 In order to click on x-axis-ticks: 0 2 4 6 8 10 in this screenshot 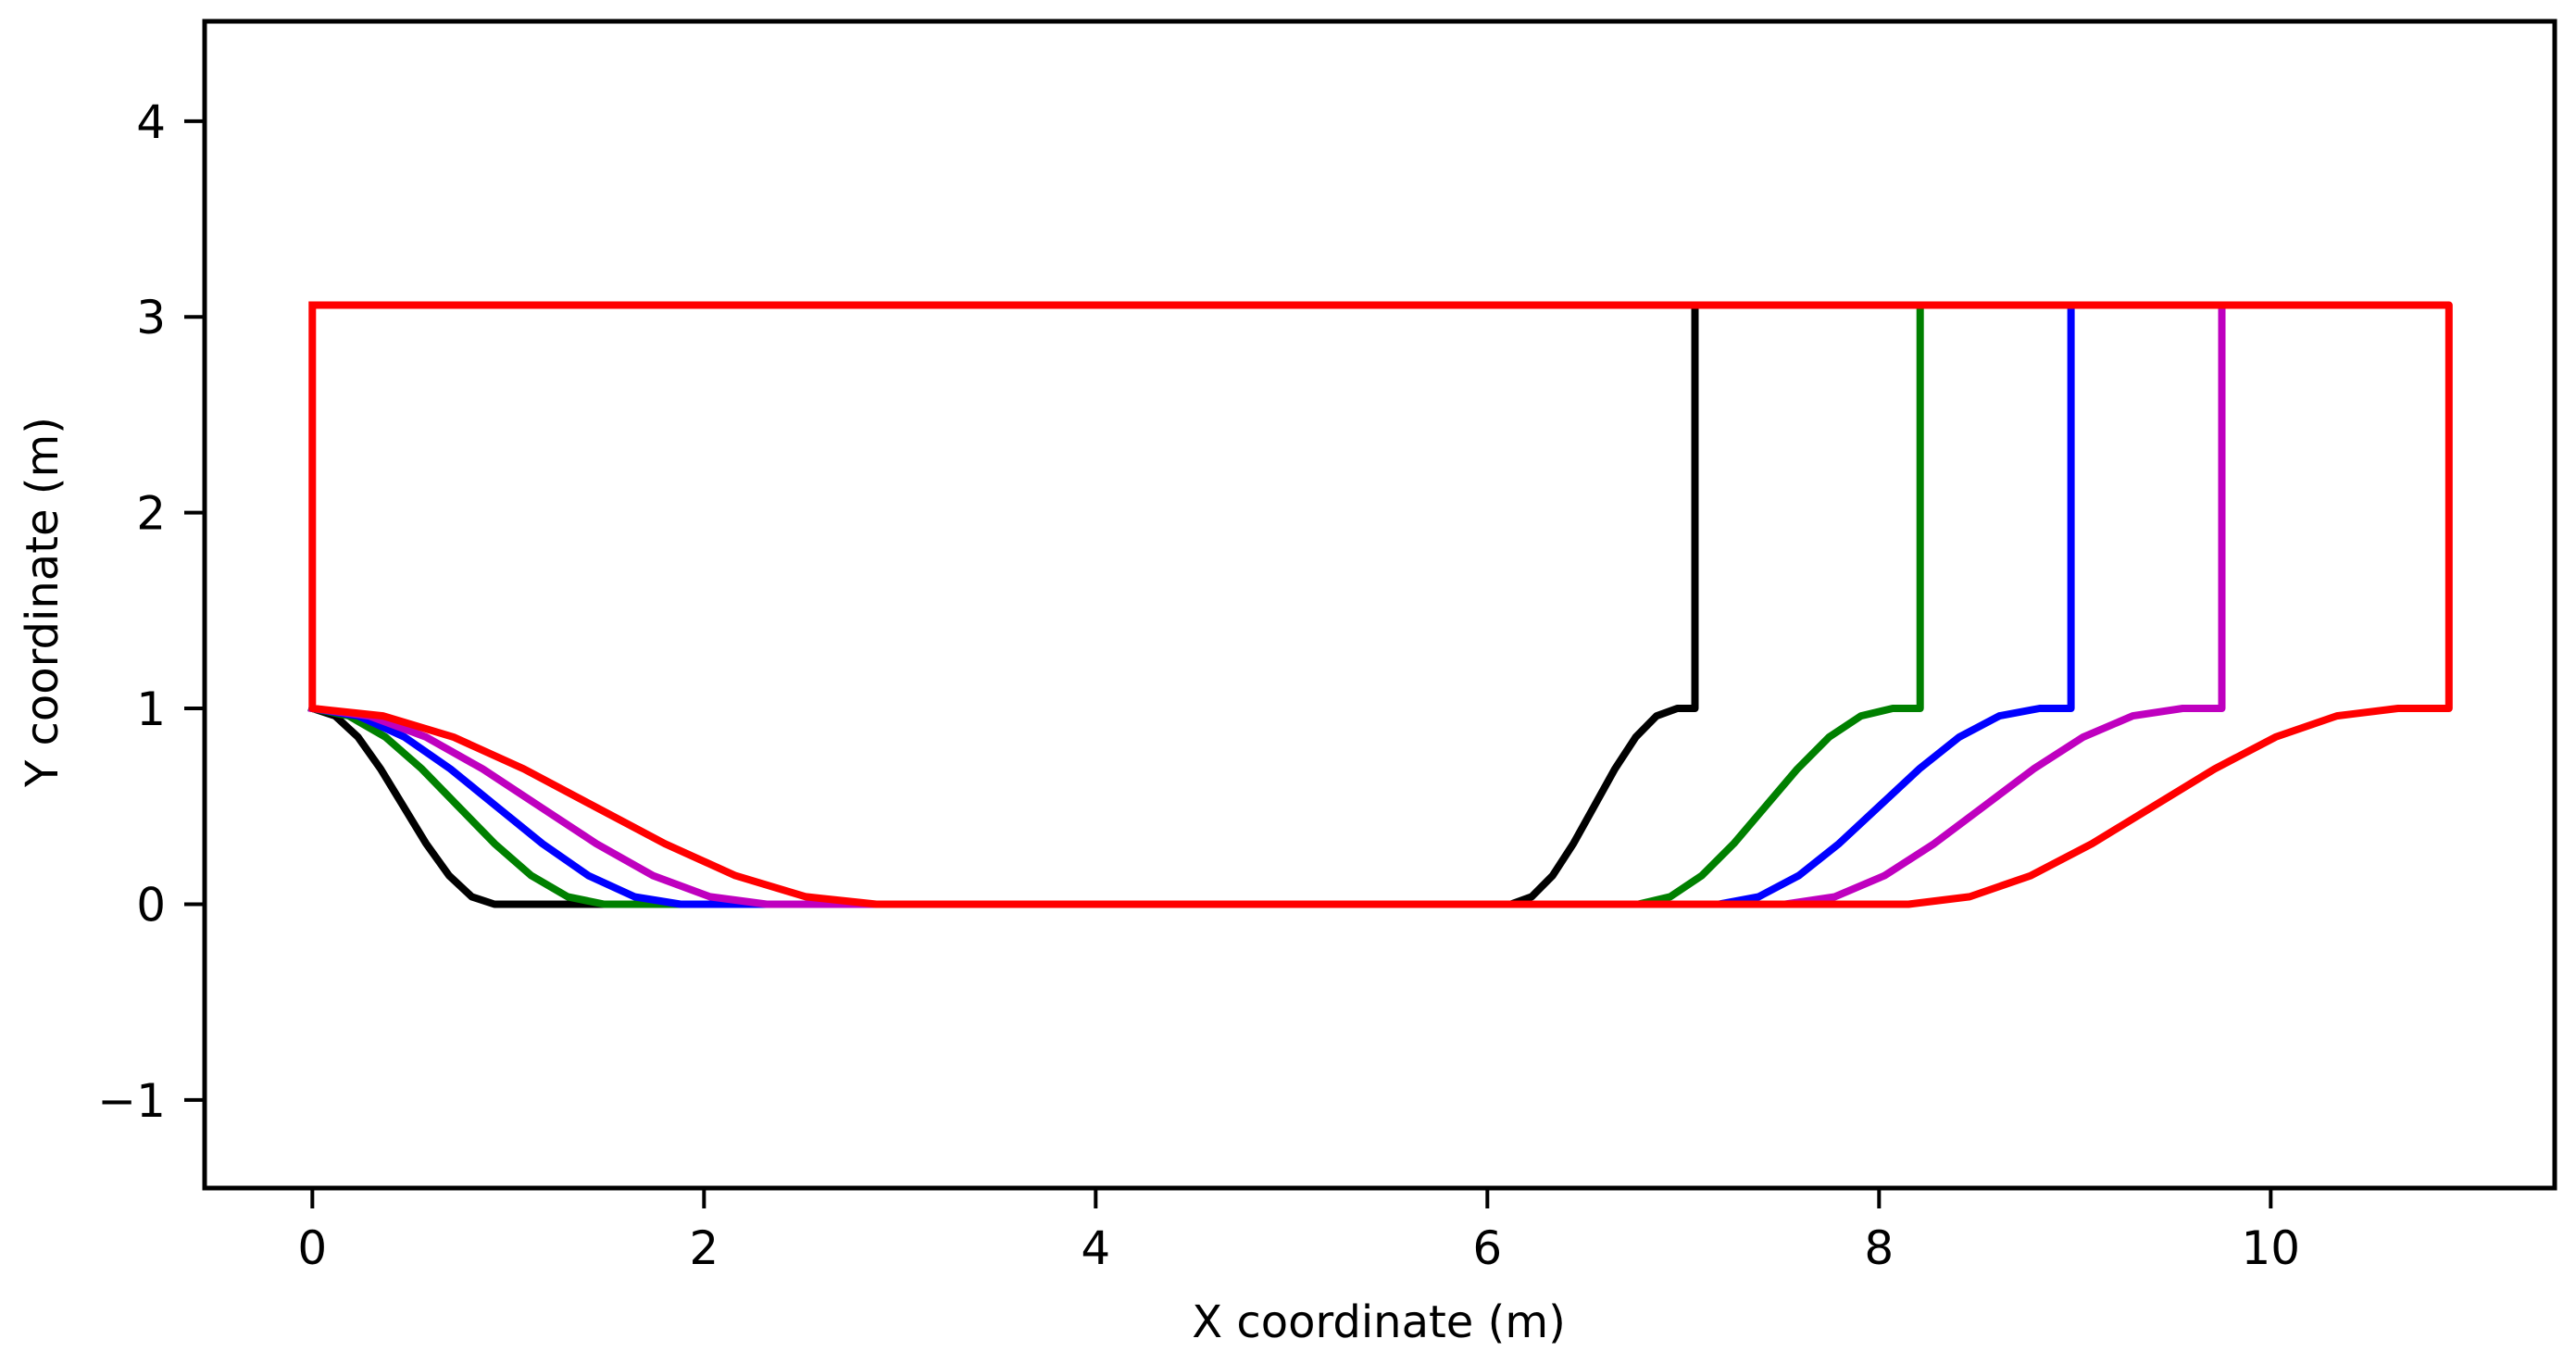, I will do `click(1298, 1231)`.